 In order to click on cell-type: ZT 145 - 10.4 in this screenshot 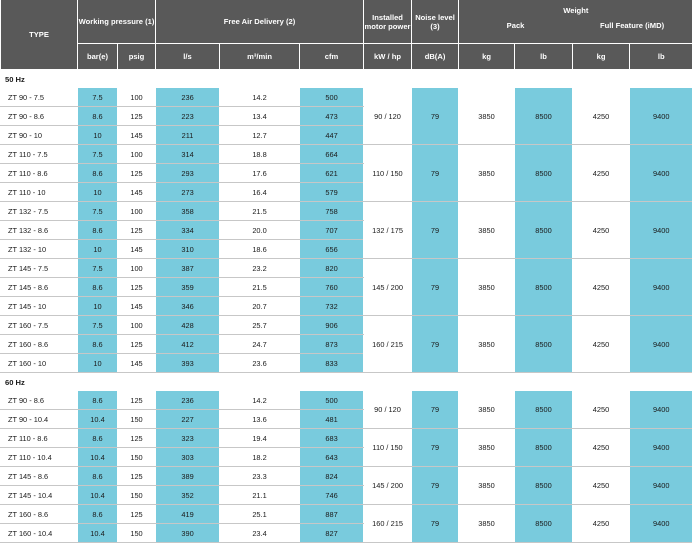, I will do `click(39, 495)`.